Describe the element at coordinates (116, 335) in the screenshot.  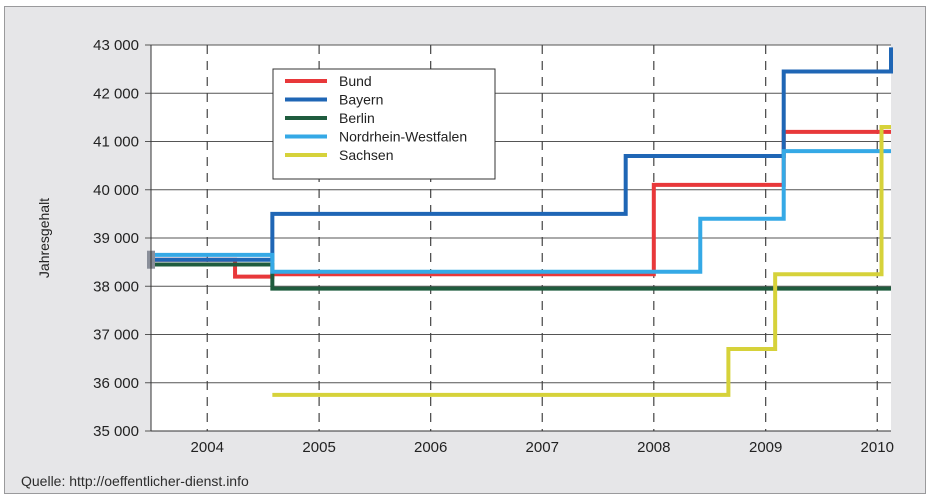
I see `y-tick-label: 37 000` at that location.